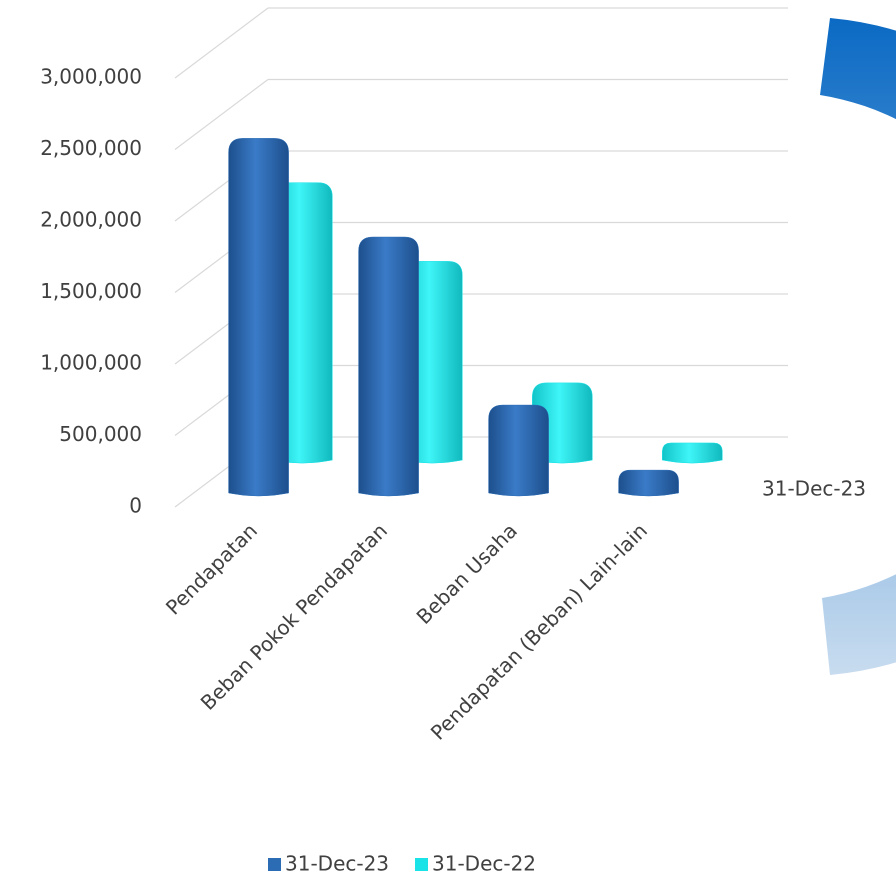 The image size is (896, 885). Describe the element at coordinates (539, 631) in the screenshot. I see `x-tick-label: Pendapatan (Beban) Lain-lain` at that location.